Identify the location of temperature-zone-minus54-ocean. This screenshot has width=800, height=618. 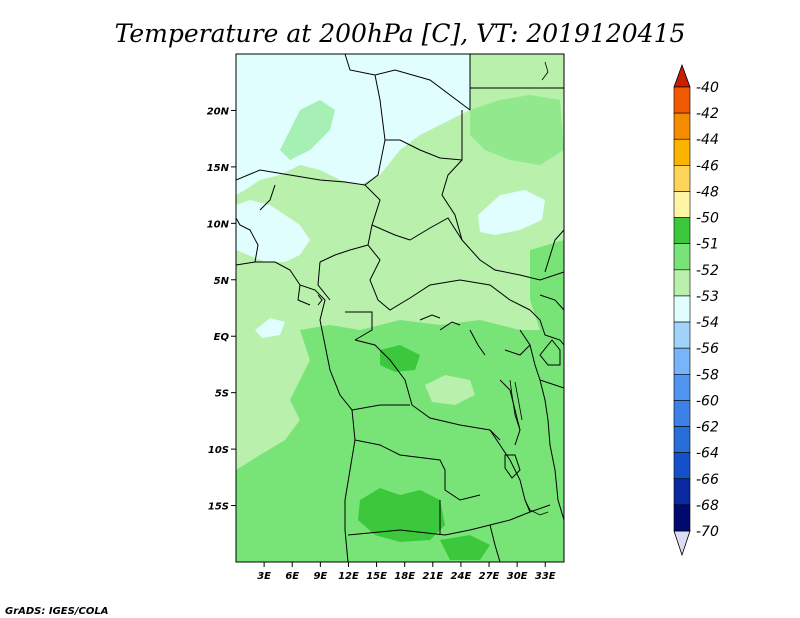
(270, 328).